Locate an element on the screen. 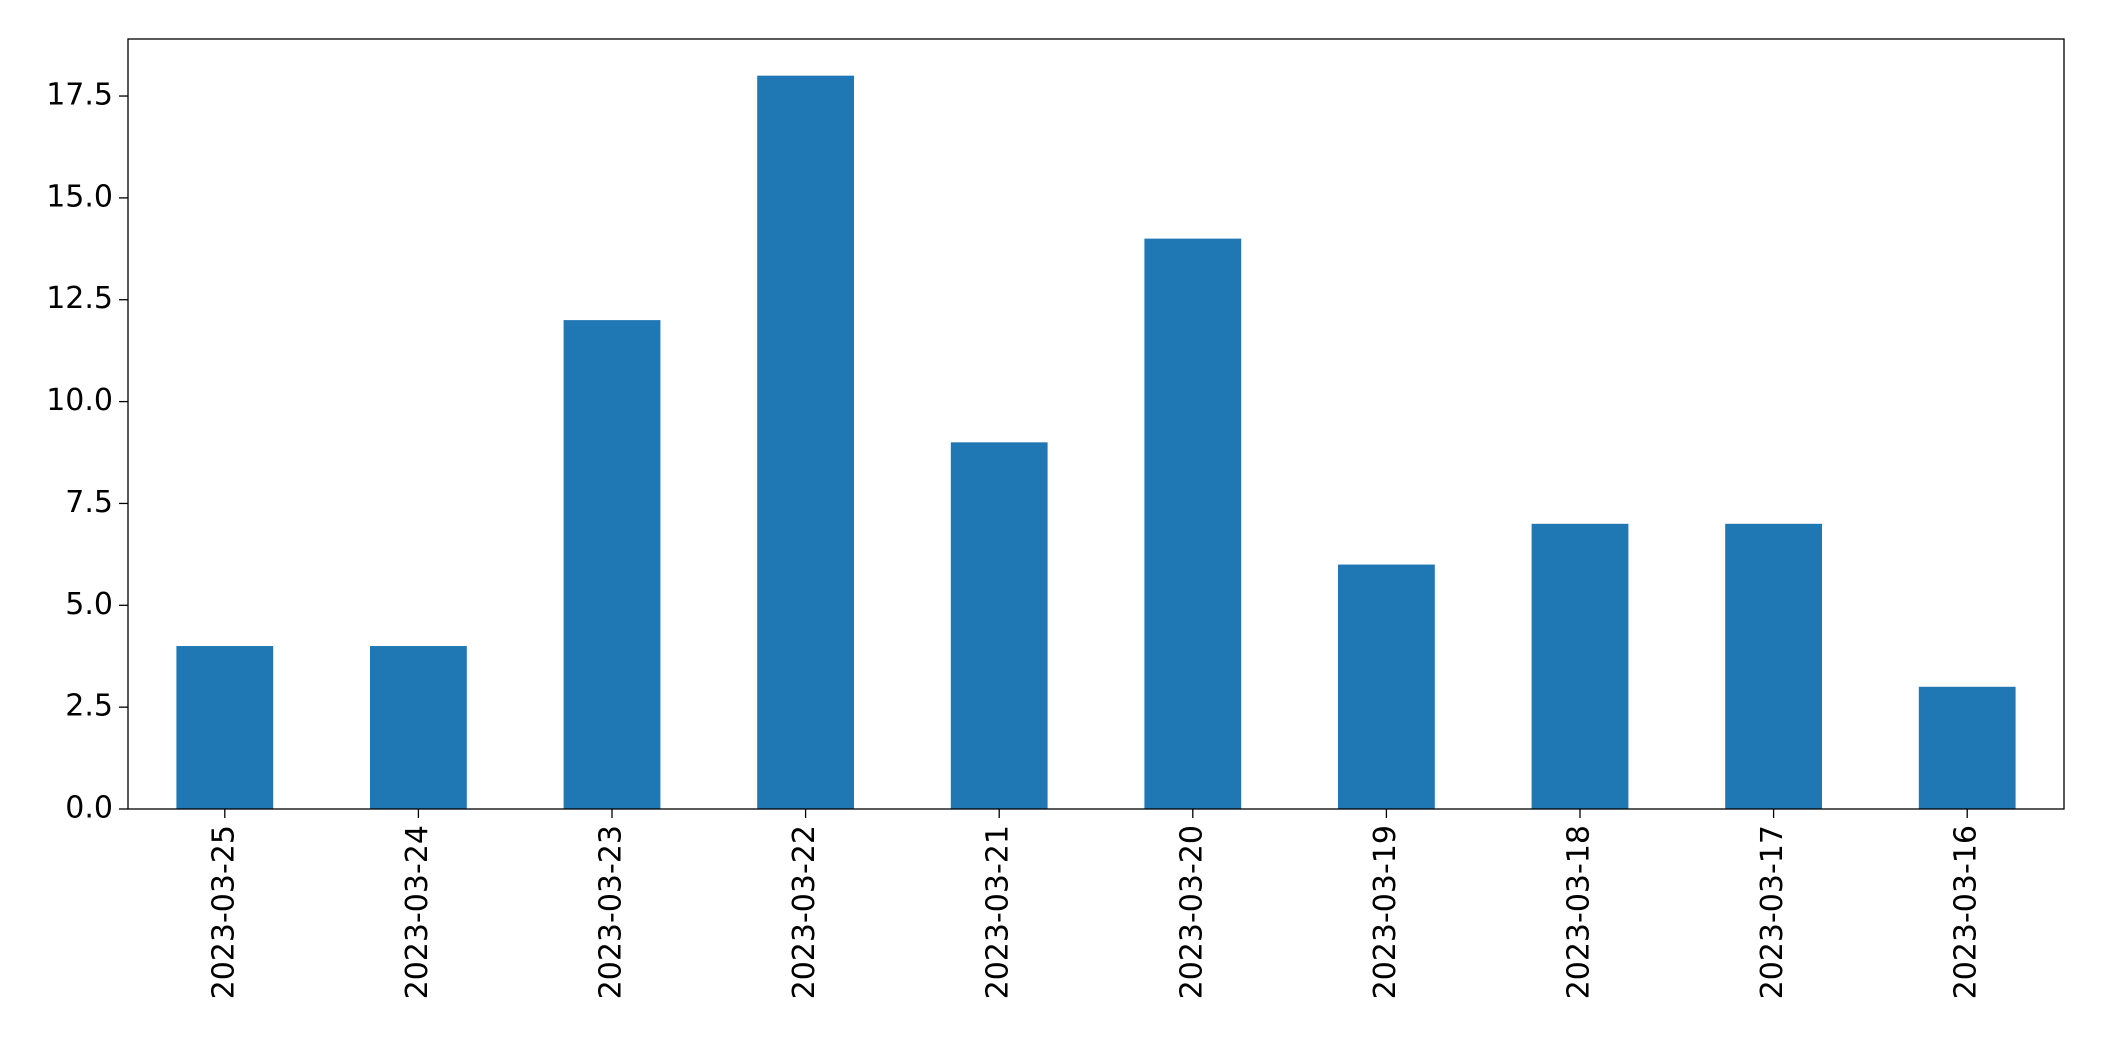  x-tick-label: 2023-03-20 is located at coordinates (1191, 912).